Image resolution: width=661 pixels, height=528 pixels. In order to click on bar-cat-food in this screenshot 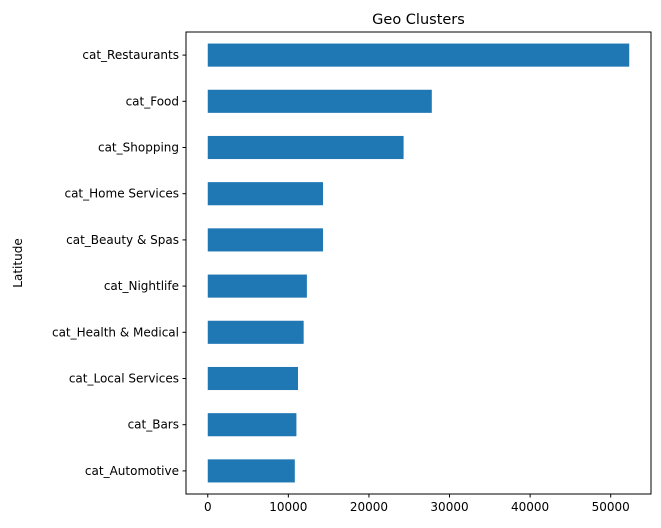, I will do `click(319, 101)`.